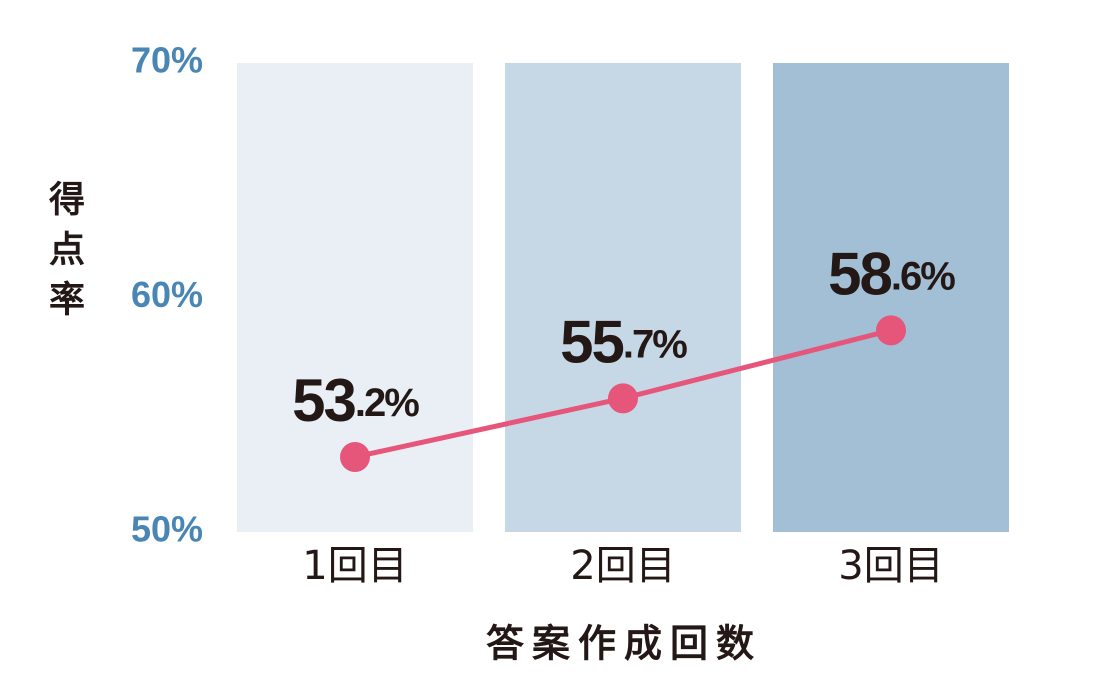  Describe the element at coordinates (387, 403) in the screenshot. I see `value-label-fraction: .2%` at that location.